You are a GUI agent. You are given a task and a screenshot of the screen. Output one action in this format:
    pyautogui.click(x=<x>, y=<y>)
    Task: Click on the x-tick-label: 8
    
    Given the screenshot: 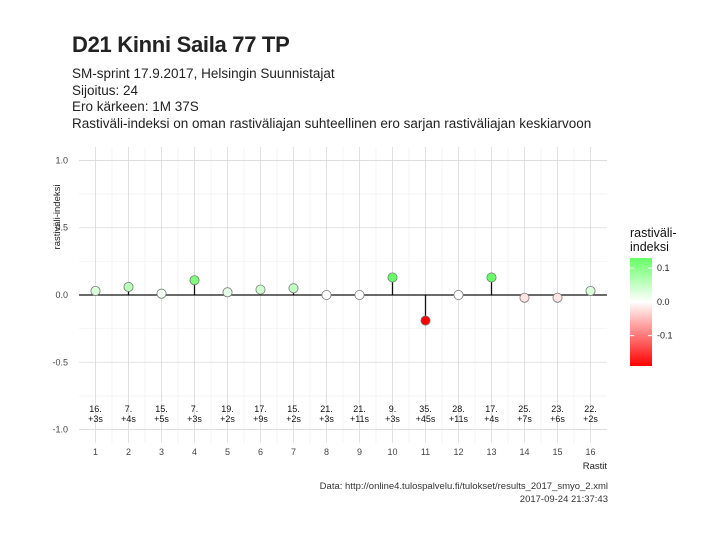 What is the action you would take?
    pyautogui.click(x=326, y=452)
    